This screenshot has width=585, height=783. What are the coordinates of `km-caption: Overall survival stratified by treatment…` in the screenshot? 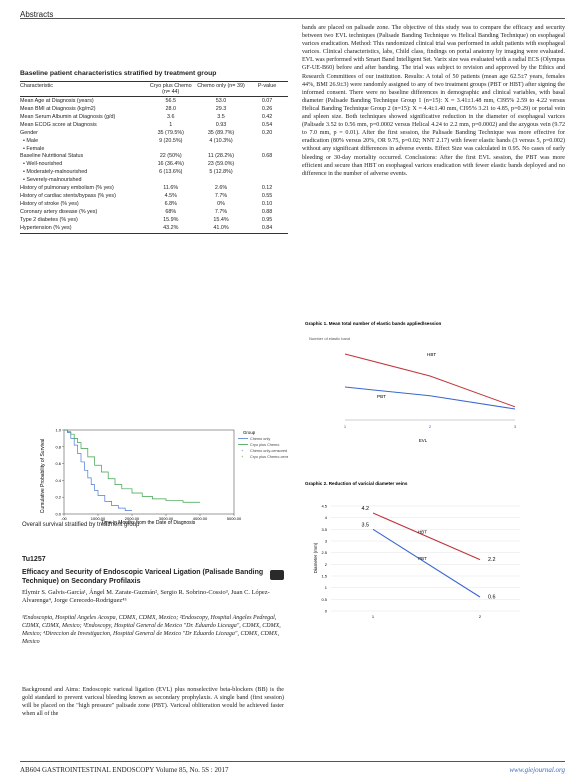 It's located at (81, 525).